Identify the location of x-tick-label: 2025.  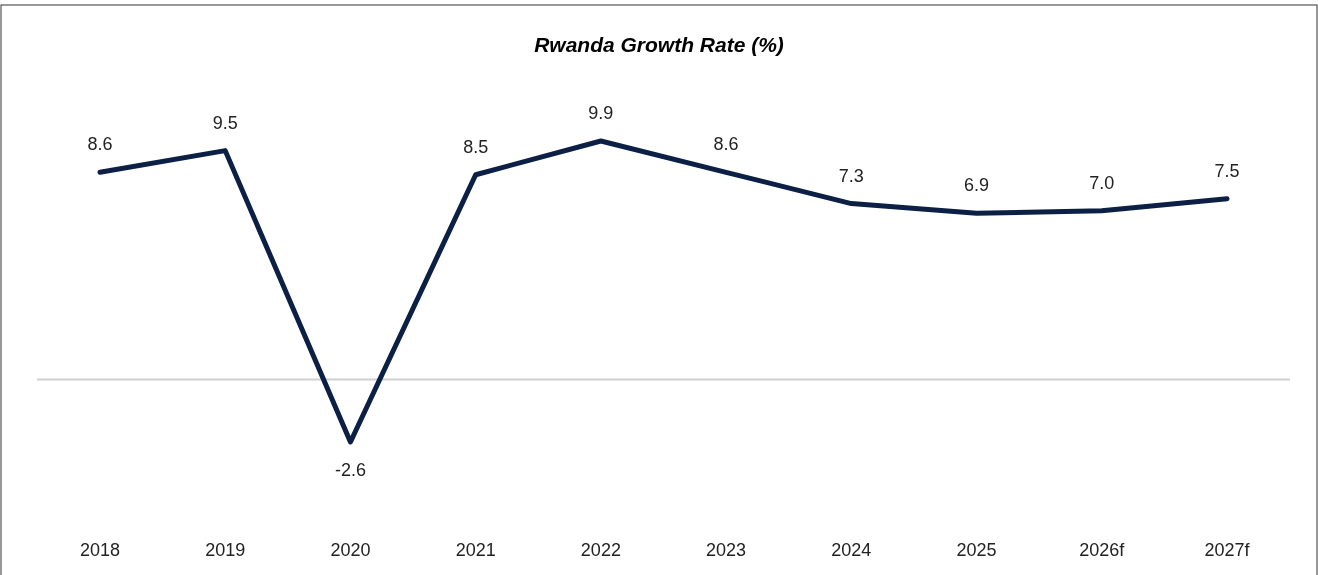
(976, 550).